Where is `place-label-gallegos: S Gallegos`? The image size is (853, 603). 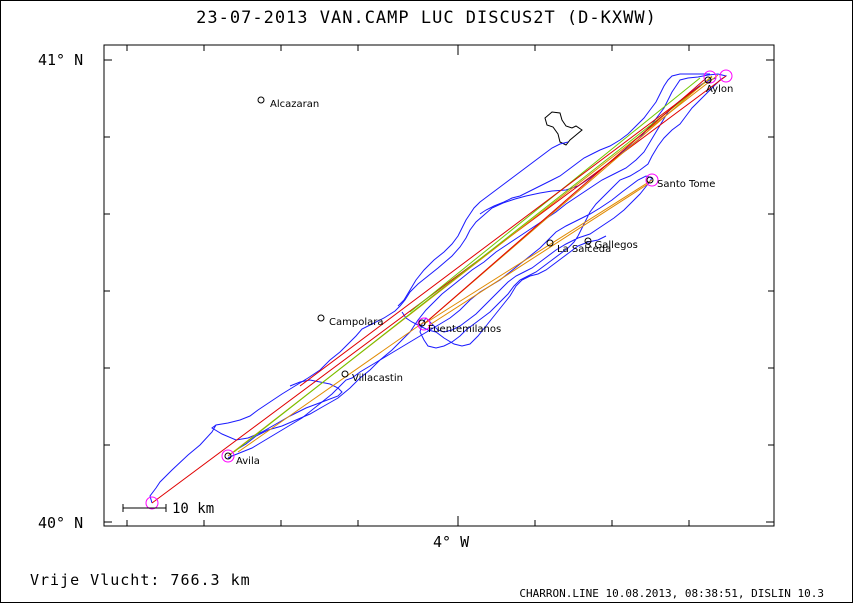 place-label-gallegos: S Gallegos is located at coordinates (611, 245).